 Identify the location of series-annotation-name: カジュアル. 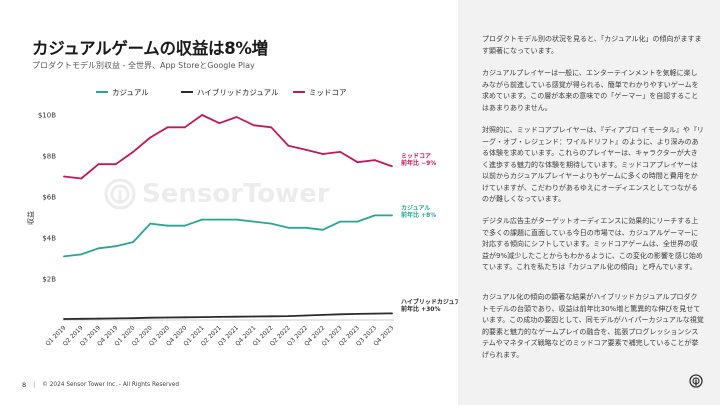
(415, 208).